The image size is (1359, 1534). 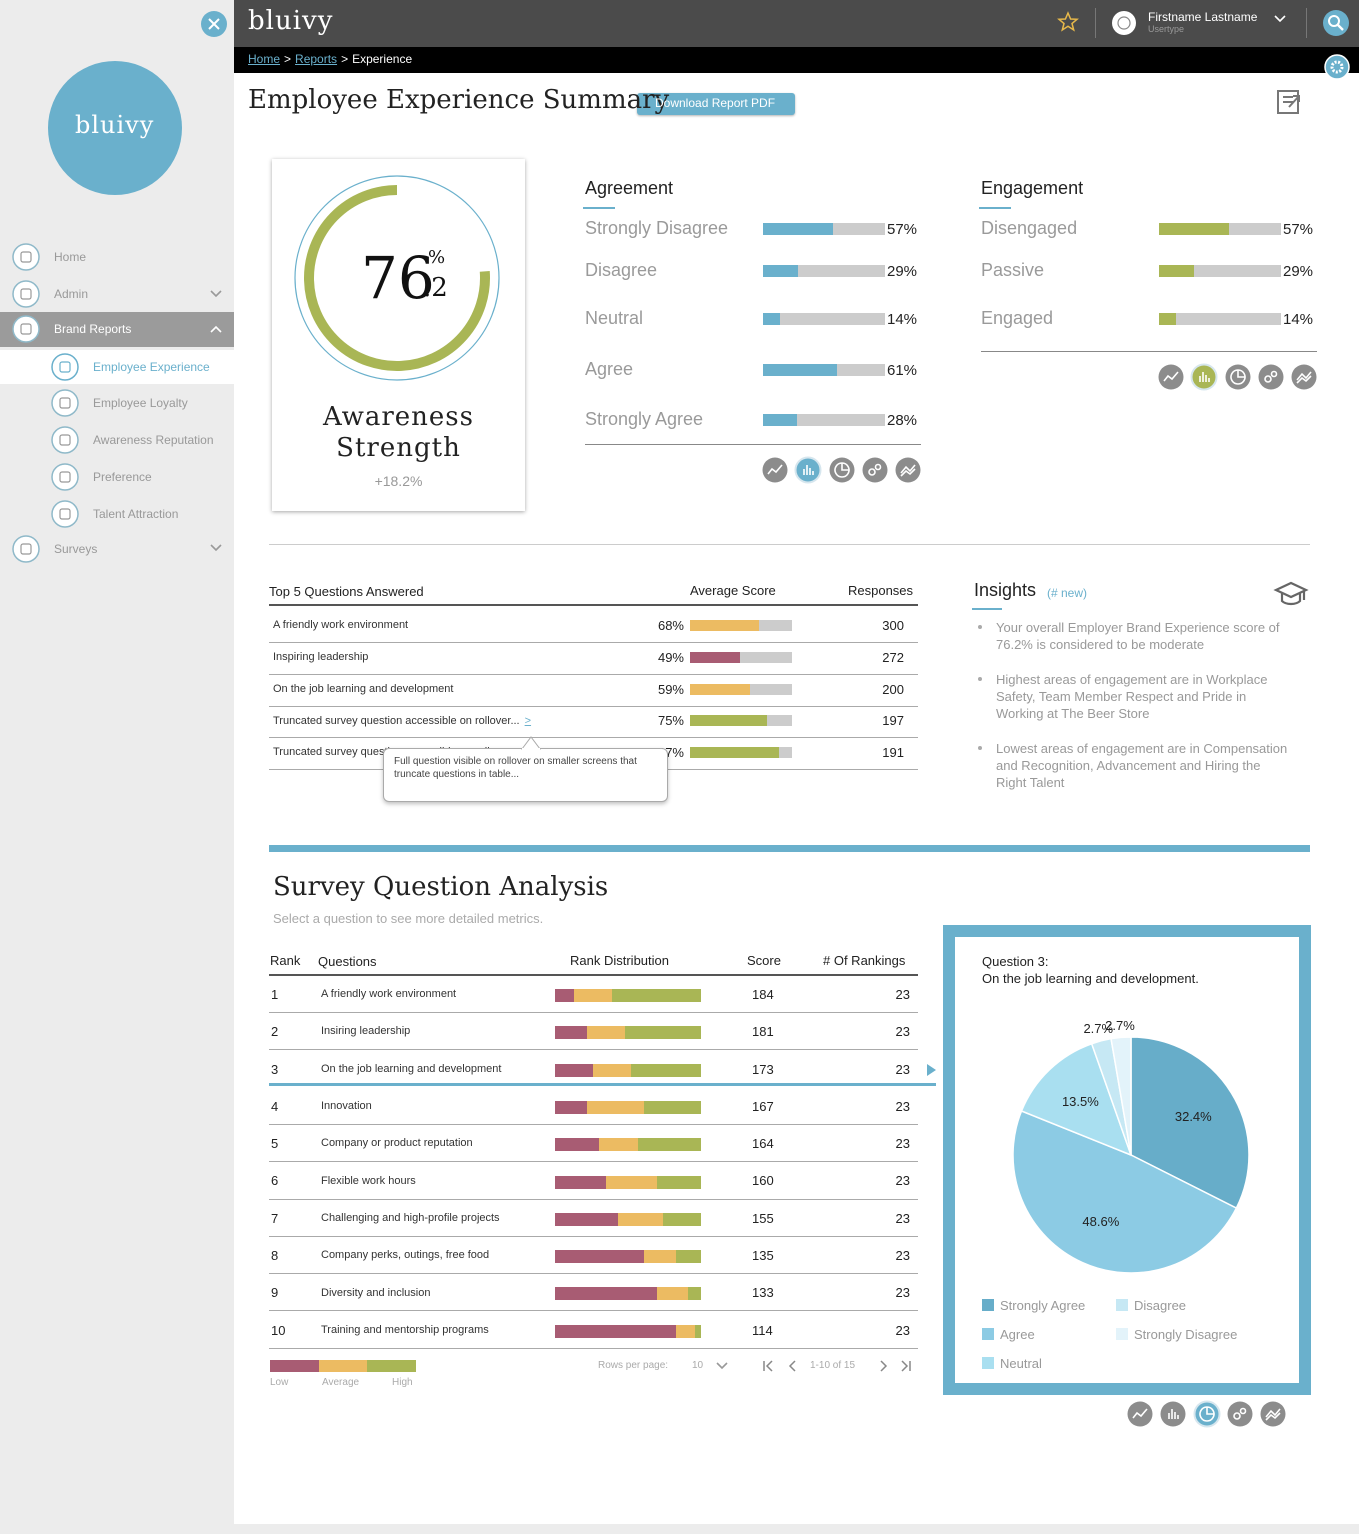 I want to click on rank: 7, so click(x=275, y=1218).